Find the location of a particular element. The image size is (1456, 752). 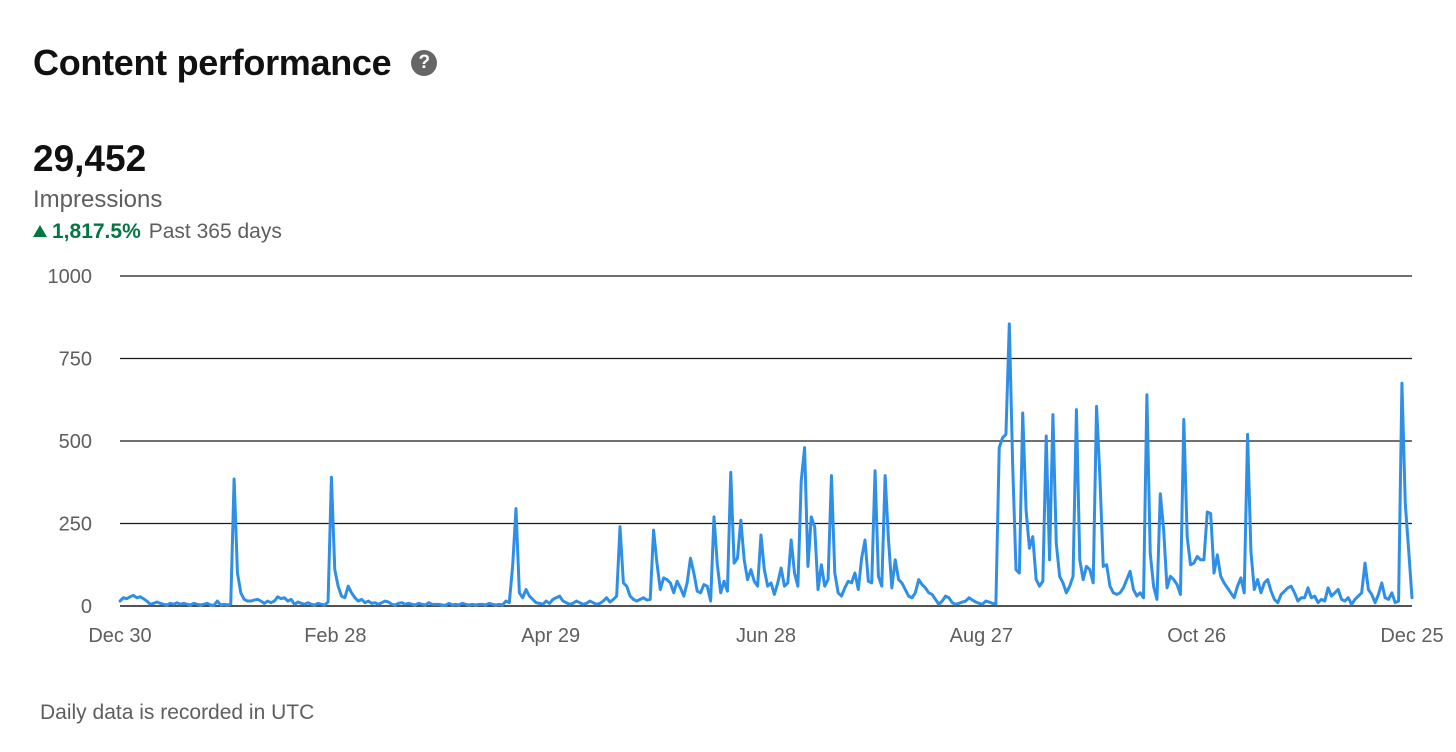

change-percent: 1,817.5% is located at coordinates (96, 231).